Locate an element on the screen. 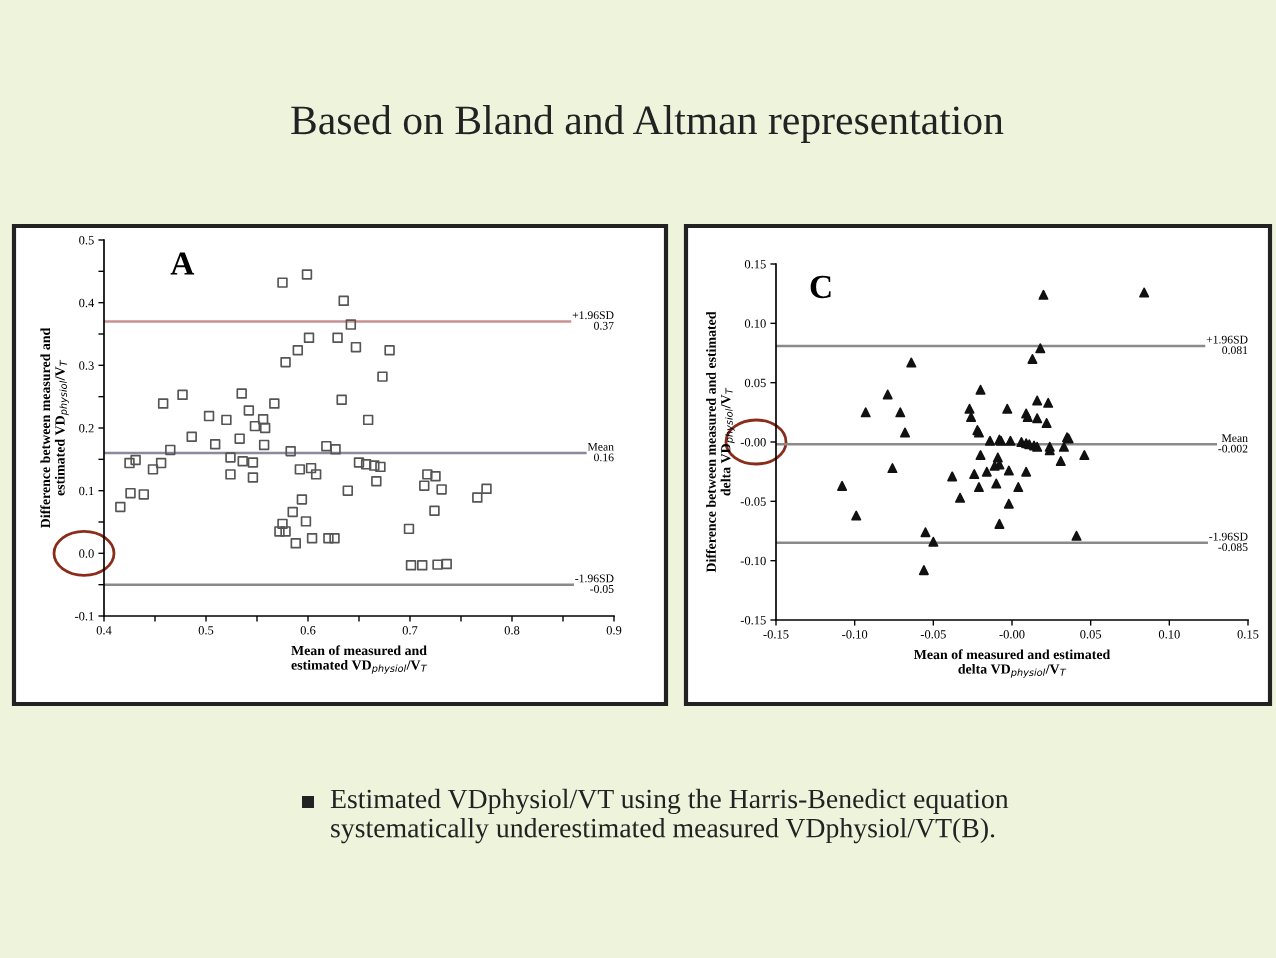 Image resolution: width=1276 pixels, height=958 pixels. chart-title: C is located at coordinates (820, 287).